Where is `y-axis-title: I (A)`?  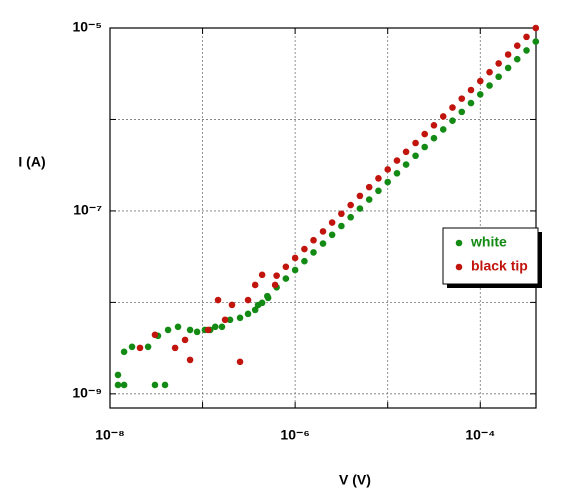 y-axis-title: I (A) is located at coordinates (31, 162).